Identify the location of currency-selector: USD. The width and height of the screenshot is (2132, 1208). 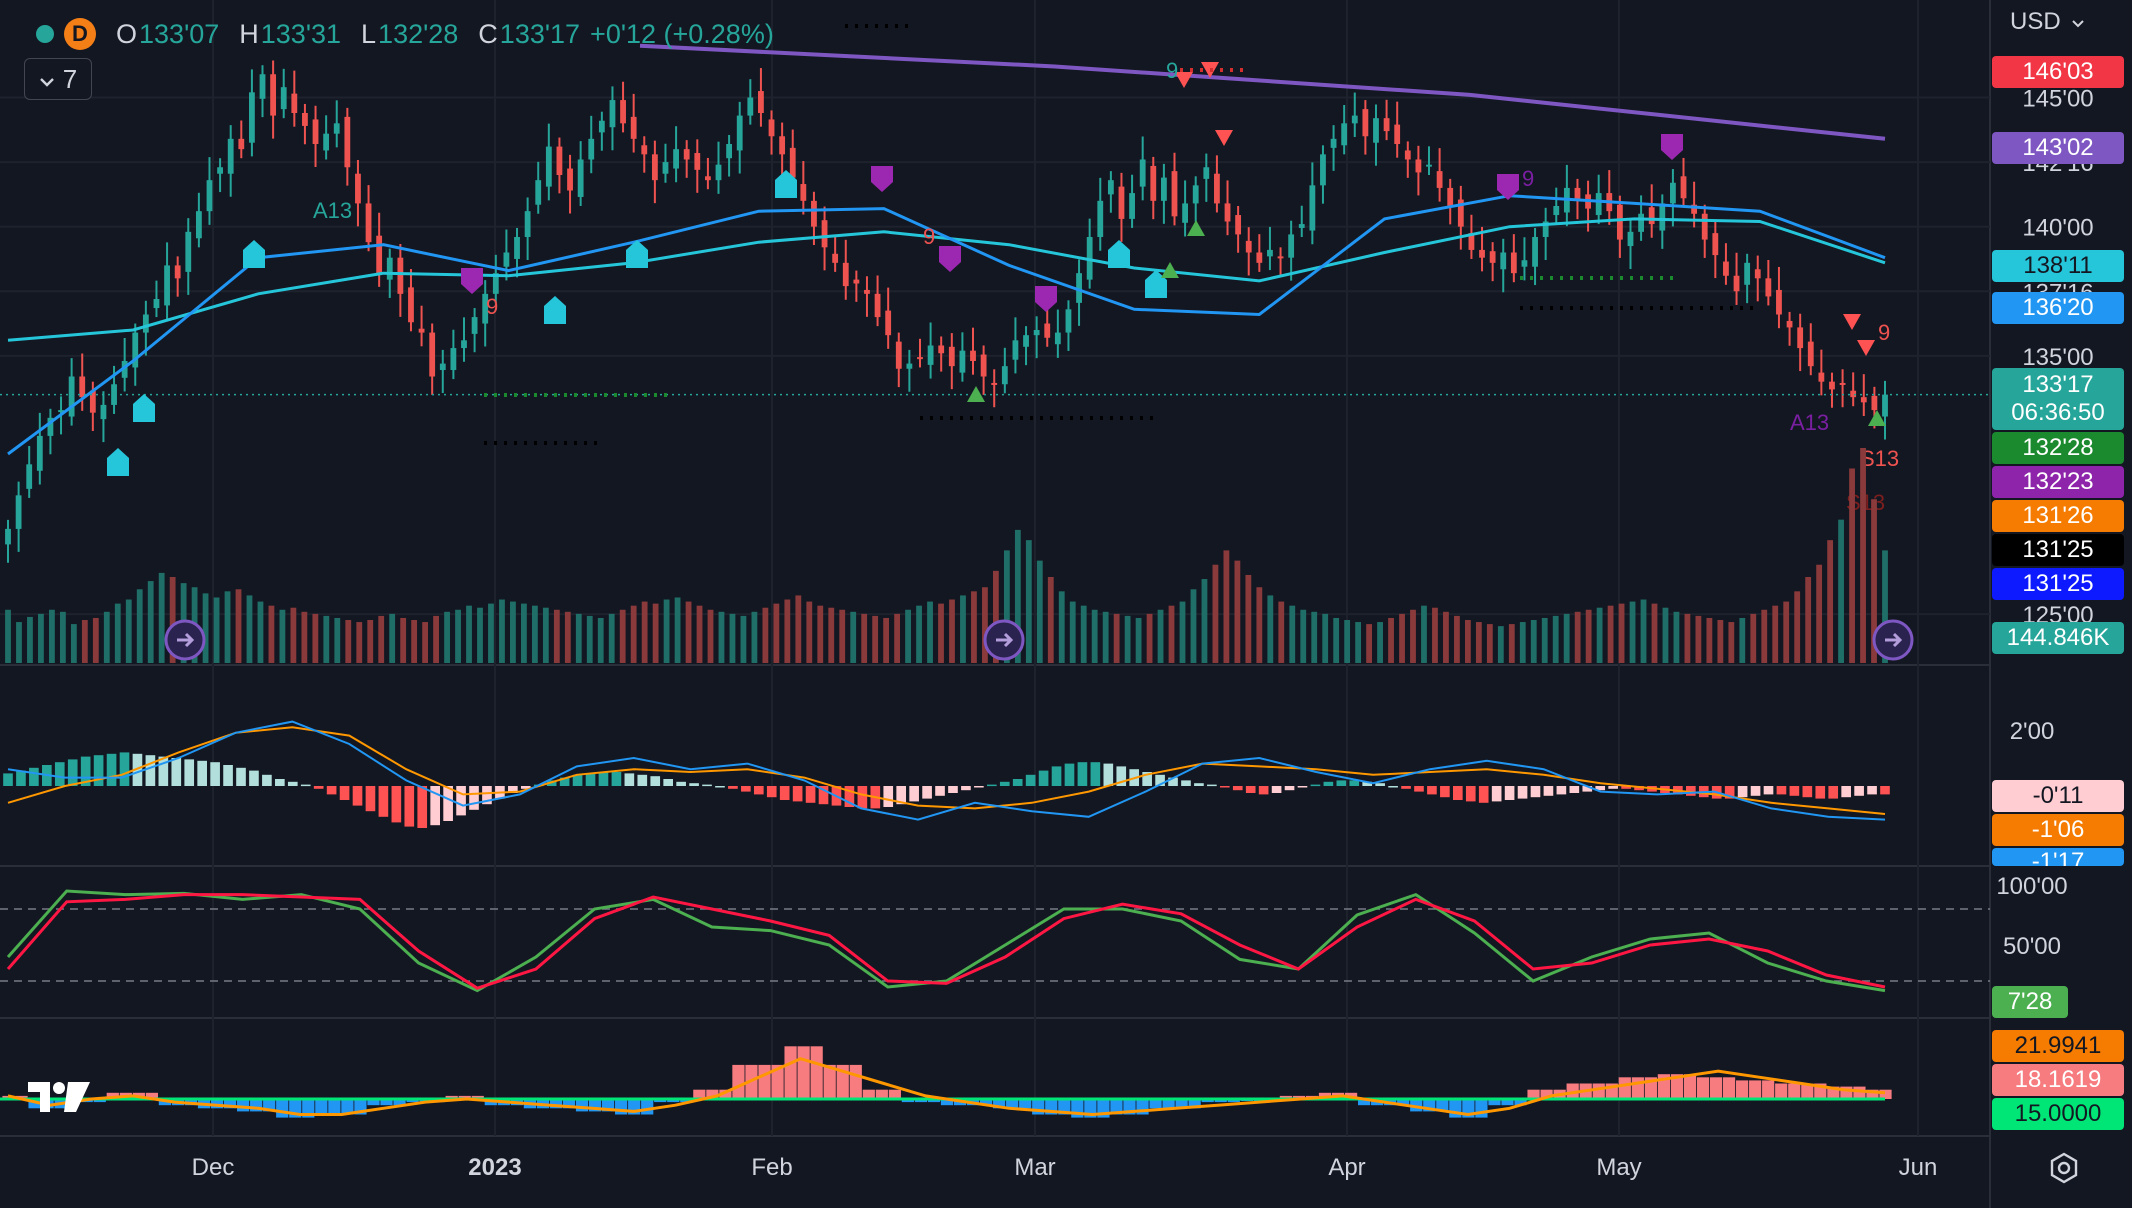
(2047, 22).